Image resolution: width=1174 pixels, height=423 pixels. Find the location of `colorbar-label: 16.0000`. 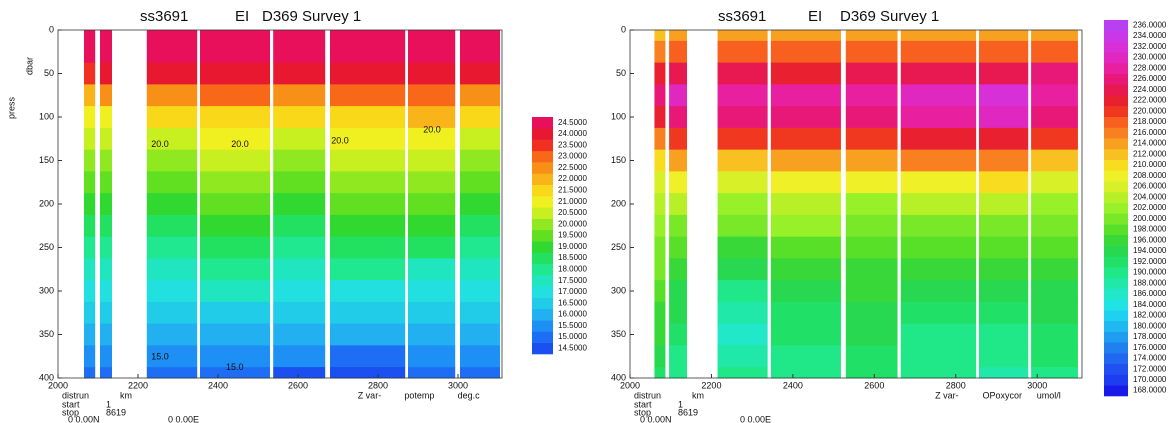

colorbar-label: 16.0000 is located at coordinates (572, 314).